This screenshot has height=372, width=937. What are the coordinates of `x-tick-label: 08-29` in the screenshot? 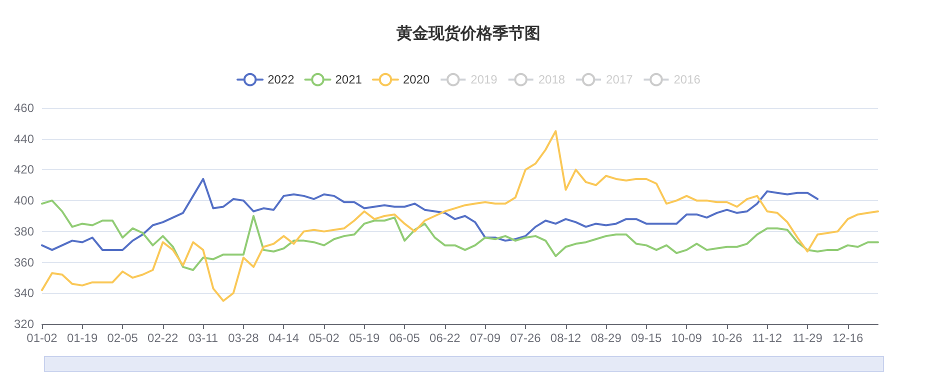 It's located at (606, 338).